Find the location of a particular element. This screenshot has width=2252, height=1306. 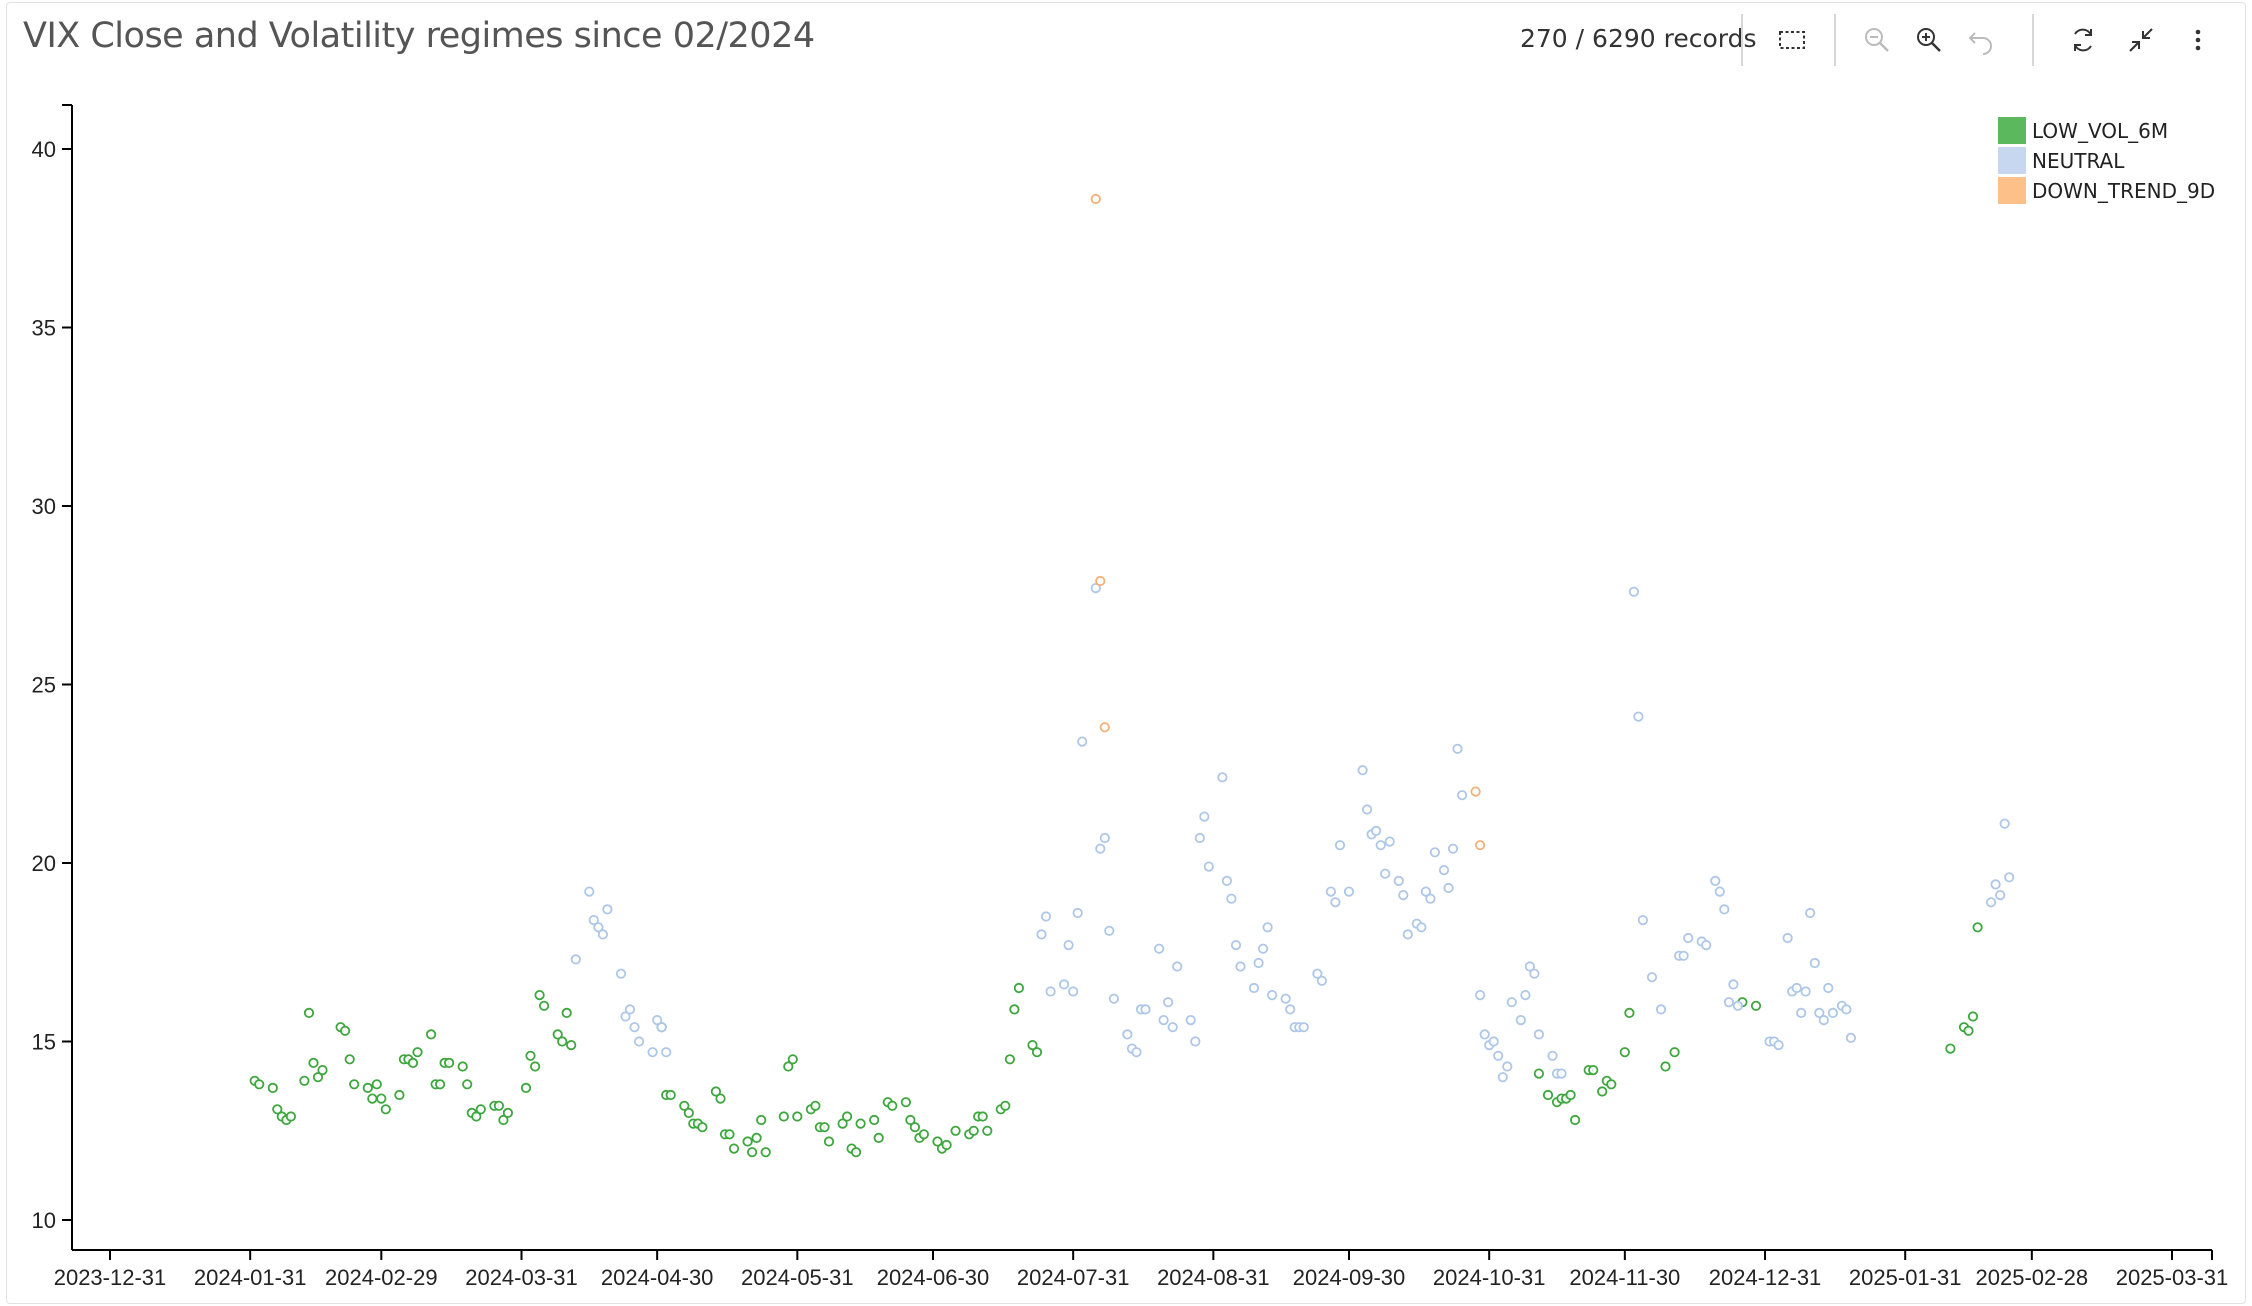

x-tick-label: 2024-05-31 is located at coordinates (797, 1277).